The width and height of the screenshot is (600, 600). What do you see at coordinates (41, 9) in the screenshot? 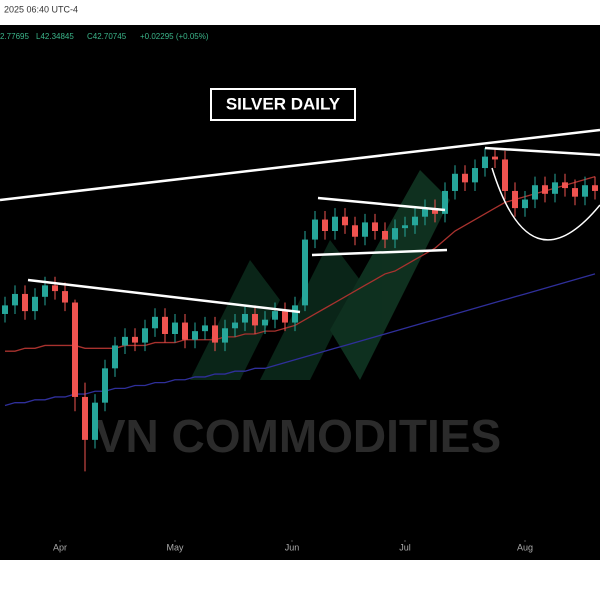
I see `timestamp: 2025 06:40 UTC-4` at bounding box center [41, 9].